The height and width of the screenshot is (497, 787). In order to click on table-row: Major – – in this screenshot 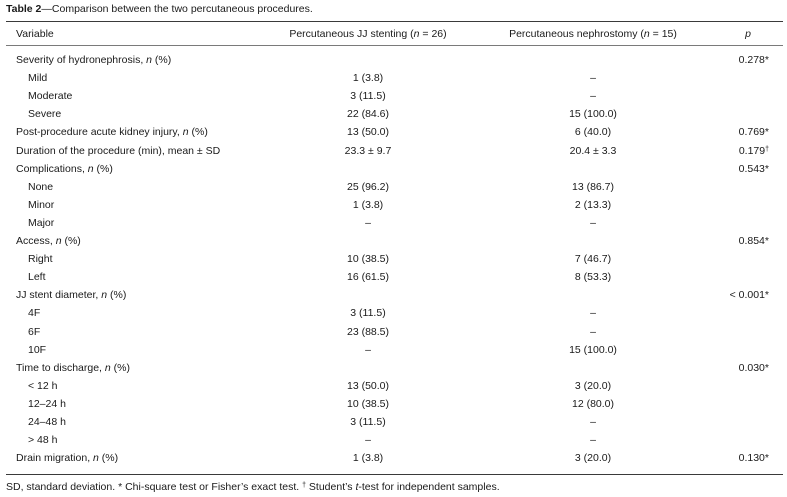, I will do `click(394, 223)`.